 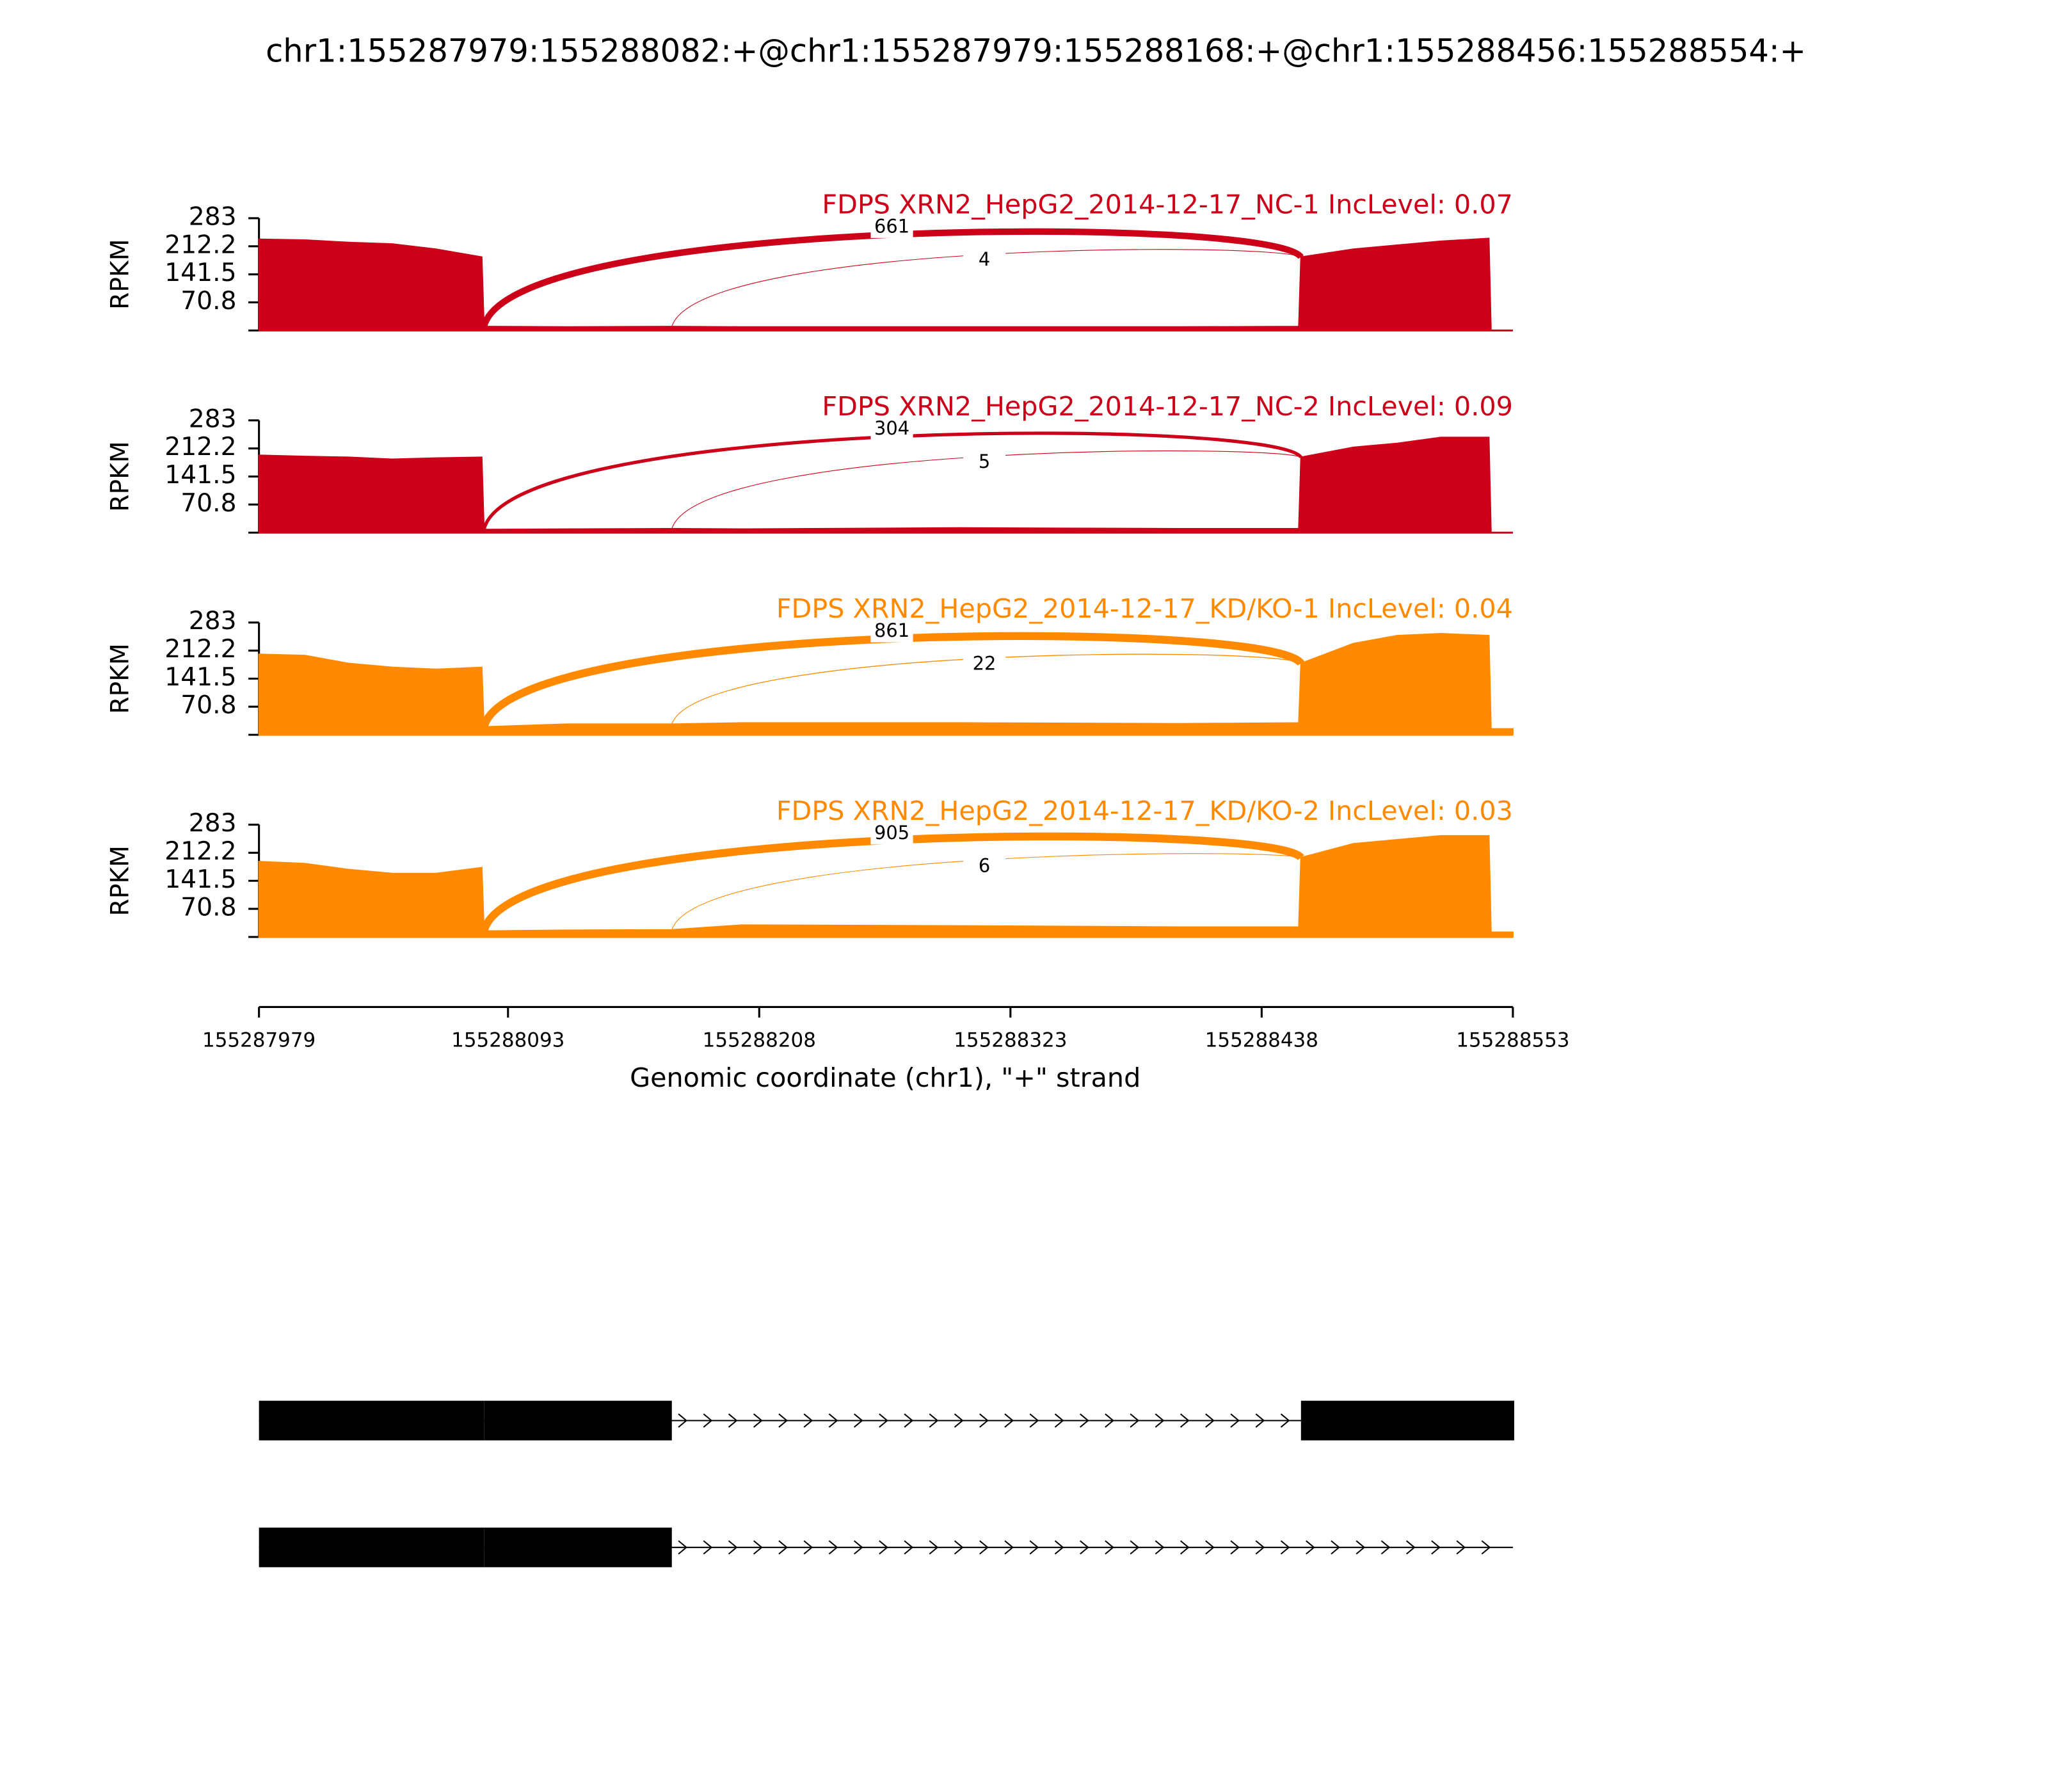 What do you see at coordinates (1010, 1040) in the screenshot?
I see `x-tick-label: 155288323` at bounding box center [1010, 1040].